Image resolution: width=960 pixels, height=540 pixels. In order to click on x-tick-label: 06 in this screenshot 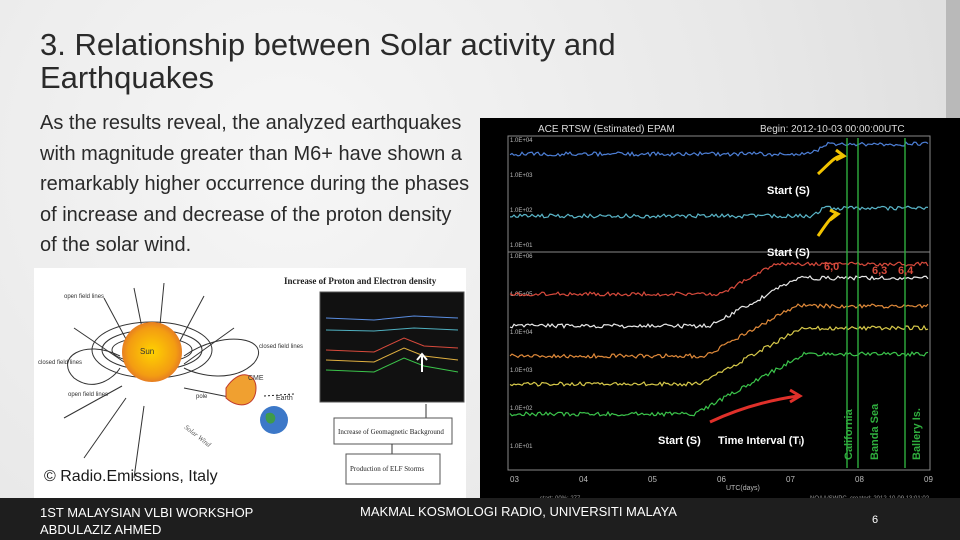, I will do `click(721, 479)`.